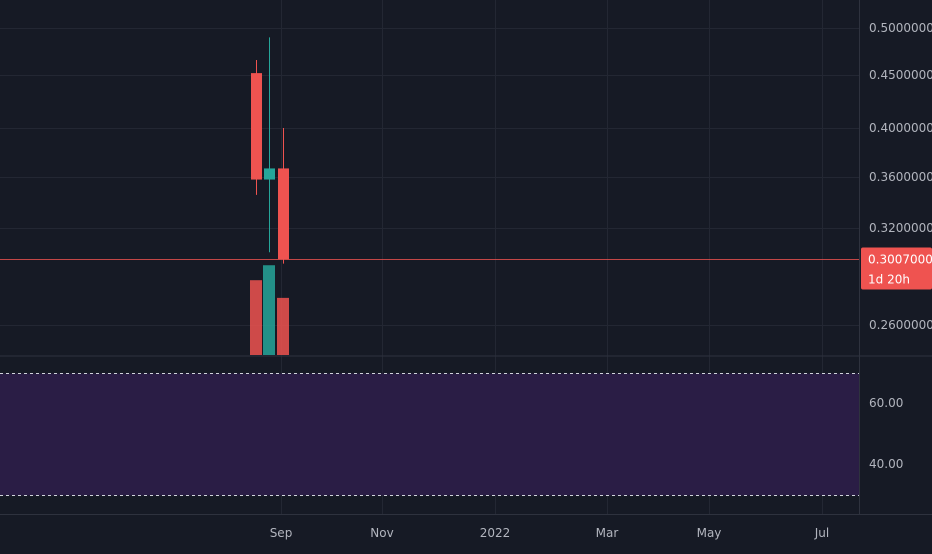 The width and height of the screenshot is (932, 554). I want to click on time-axis: Sep Nov 2022 Mar May Jul, so click(550, 533).